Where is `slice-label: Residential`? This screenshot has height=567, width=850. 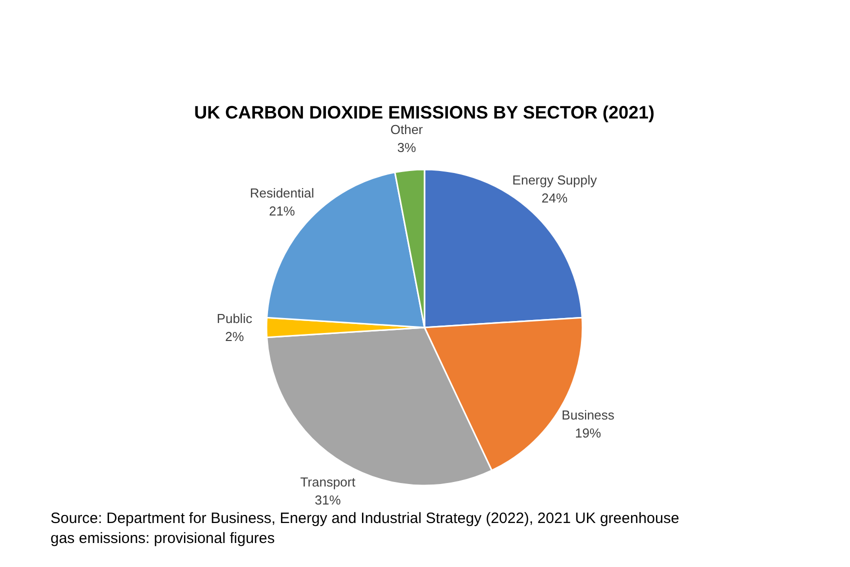
slice-label: Residential is located at coordinates (282, 192).